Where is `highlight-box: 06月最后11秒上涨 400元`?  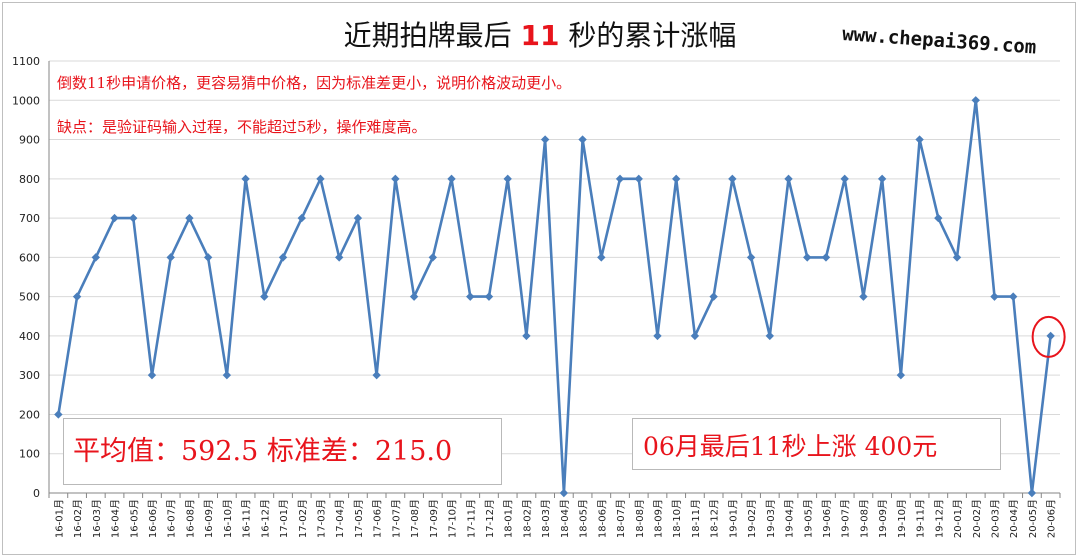
highlight-box: 06月最后11秒上涨 400元 is located at coordinates (816, 444).